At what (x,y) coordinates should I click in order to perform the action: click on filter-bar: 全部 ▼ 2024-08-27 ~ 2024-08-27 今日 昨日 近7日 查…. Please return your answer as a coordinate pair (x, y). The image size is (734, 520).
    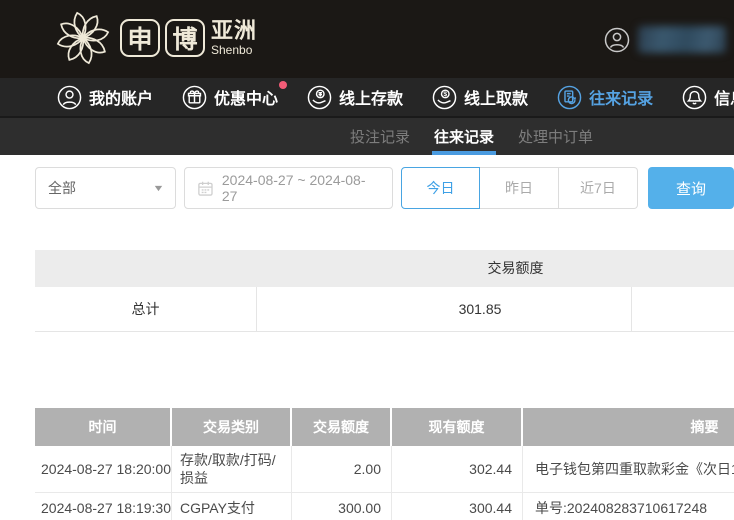
    Looking at the image, I should click on (384, 188).